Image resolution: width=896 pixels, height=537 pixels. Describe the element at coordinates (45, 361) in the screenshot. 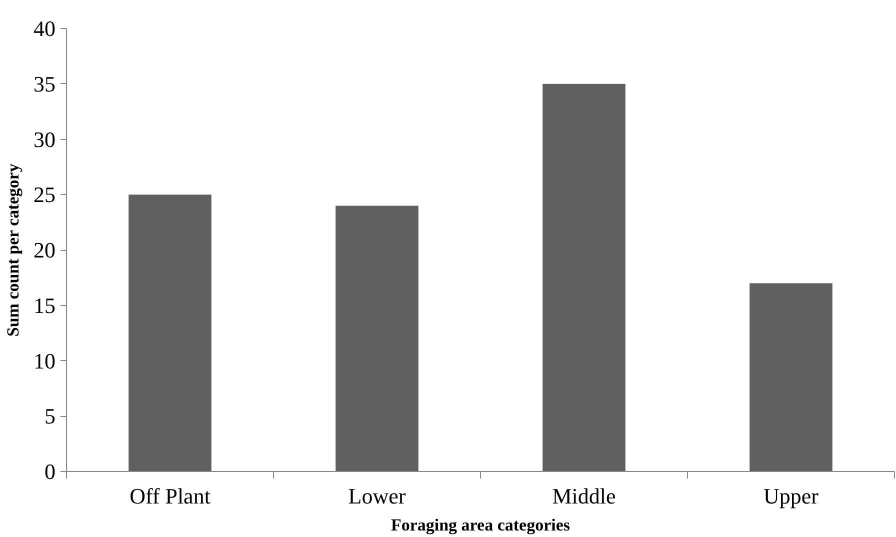

I see `y-tick-label: 10` at that location.